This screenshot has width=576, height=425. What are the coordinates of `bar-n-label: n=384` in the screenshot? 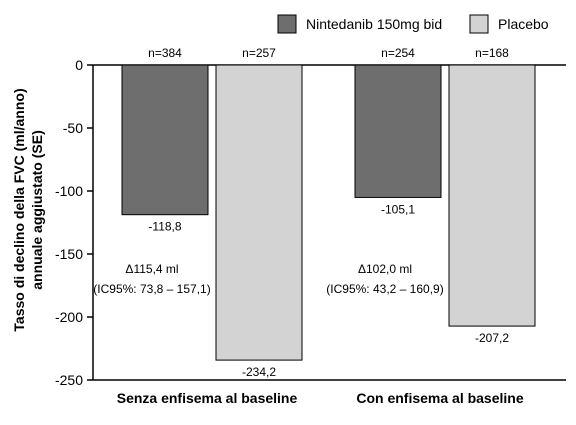 It's located at (165, 53).